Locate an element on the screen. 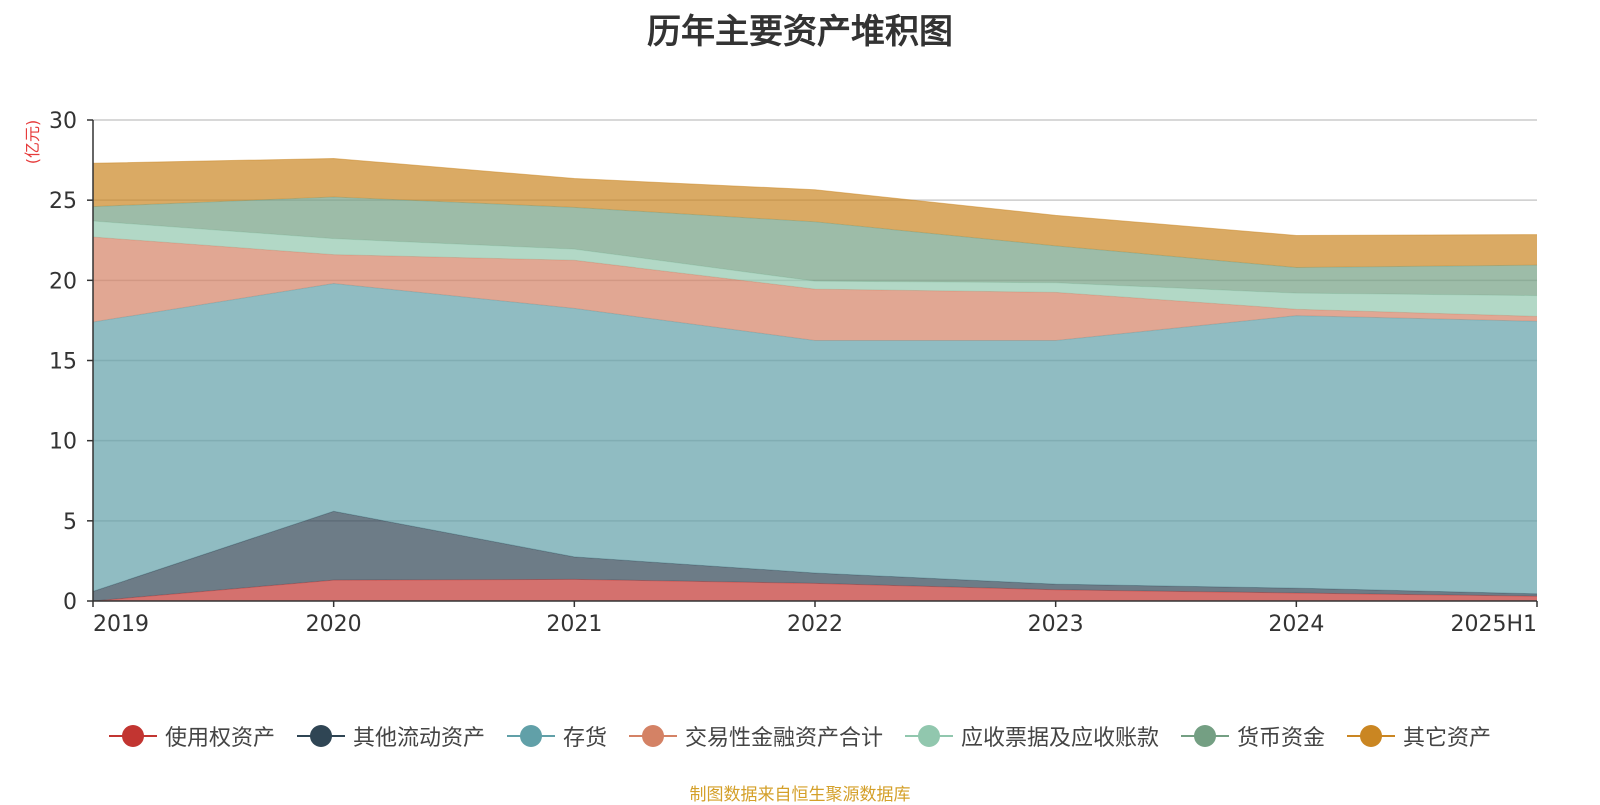  legend-item-2: 存货 is located at coordinates (556, 736).